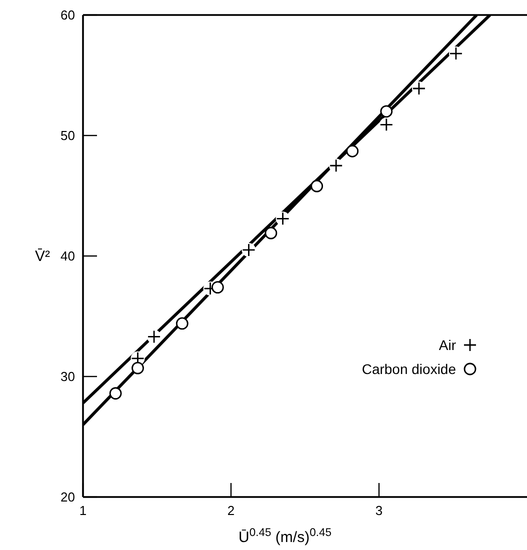 The width and height of the screenshot is (527, 550). I want to click on y-axis-title: V̄², so click(42, 256).